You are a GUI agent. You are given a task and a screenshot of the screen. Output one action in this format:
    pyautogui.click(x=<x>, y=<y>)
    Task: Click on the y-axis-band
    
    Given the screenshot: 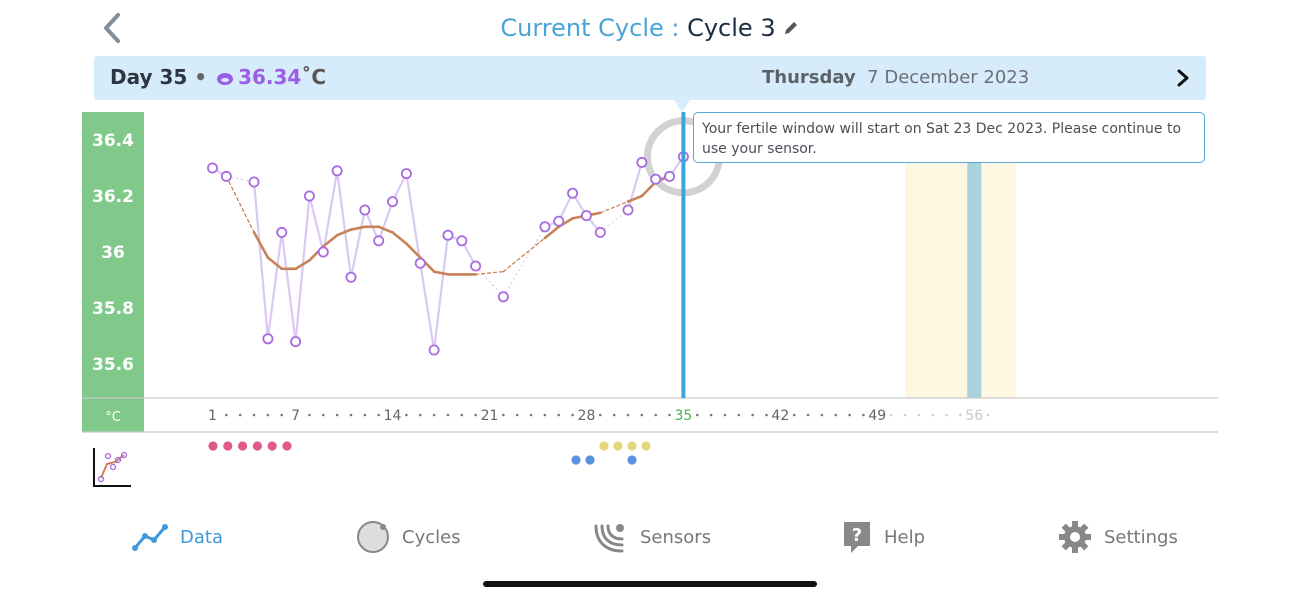 What is the action you would take?
    pyautogui.click(x=113, y=272)
    